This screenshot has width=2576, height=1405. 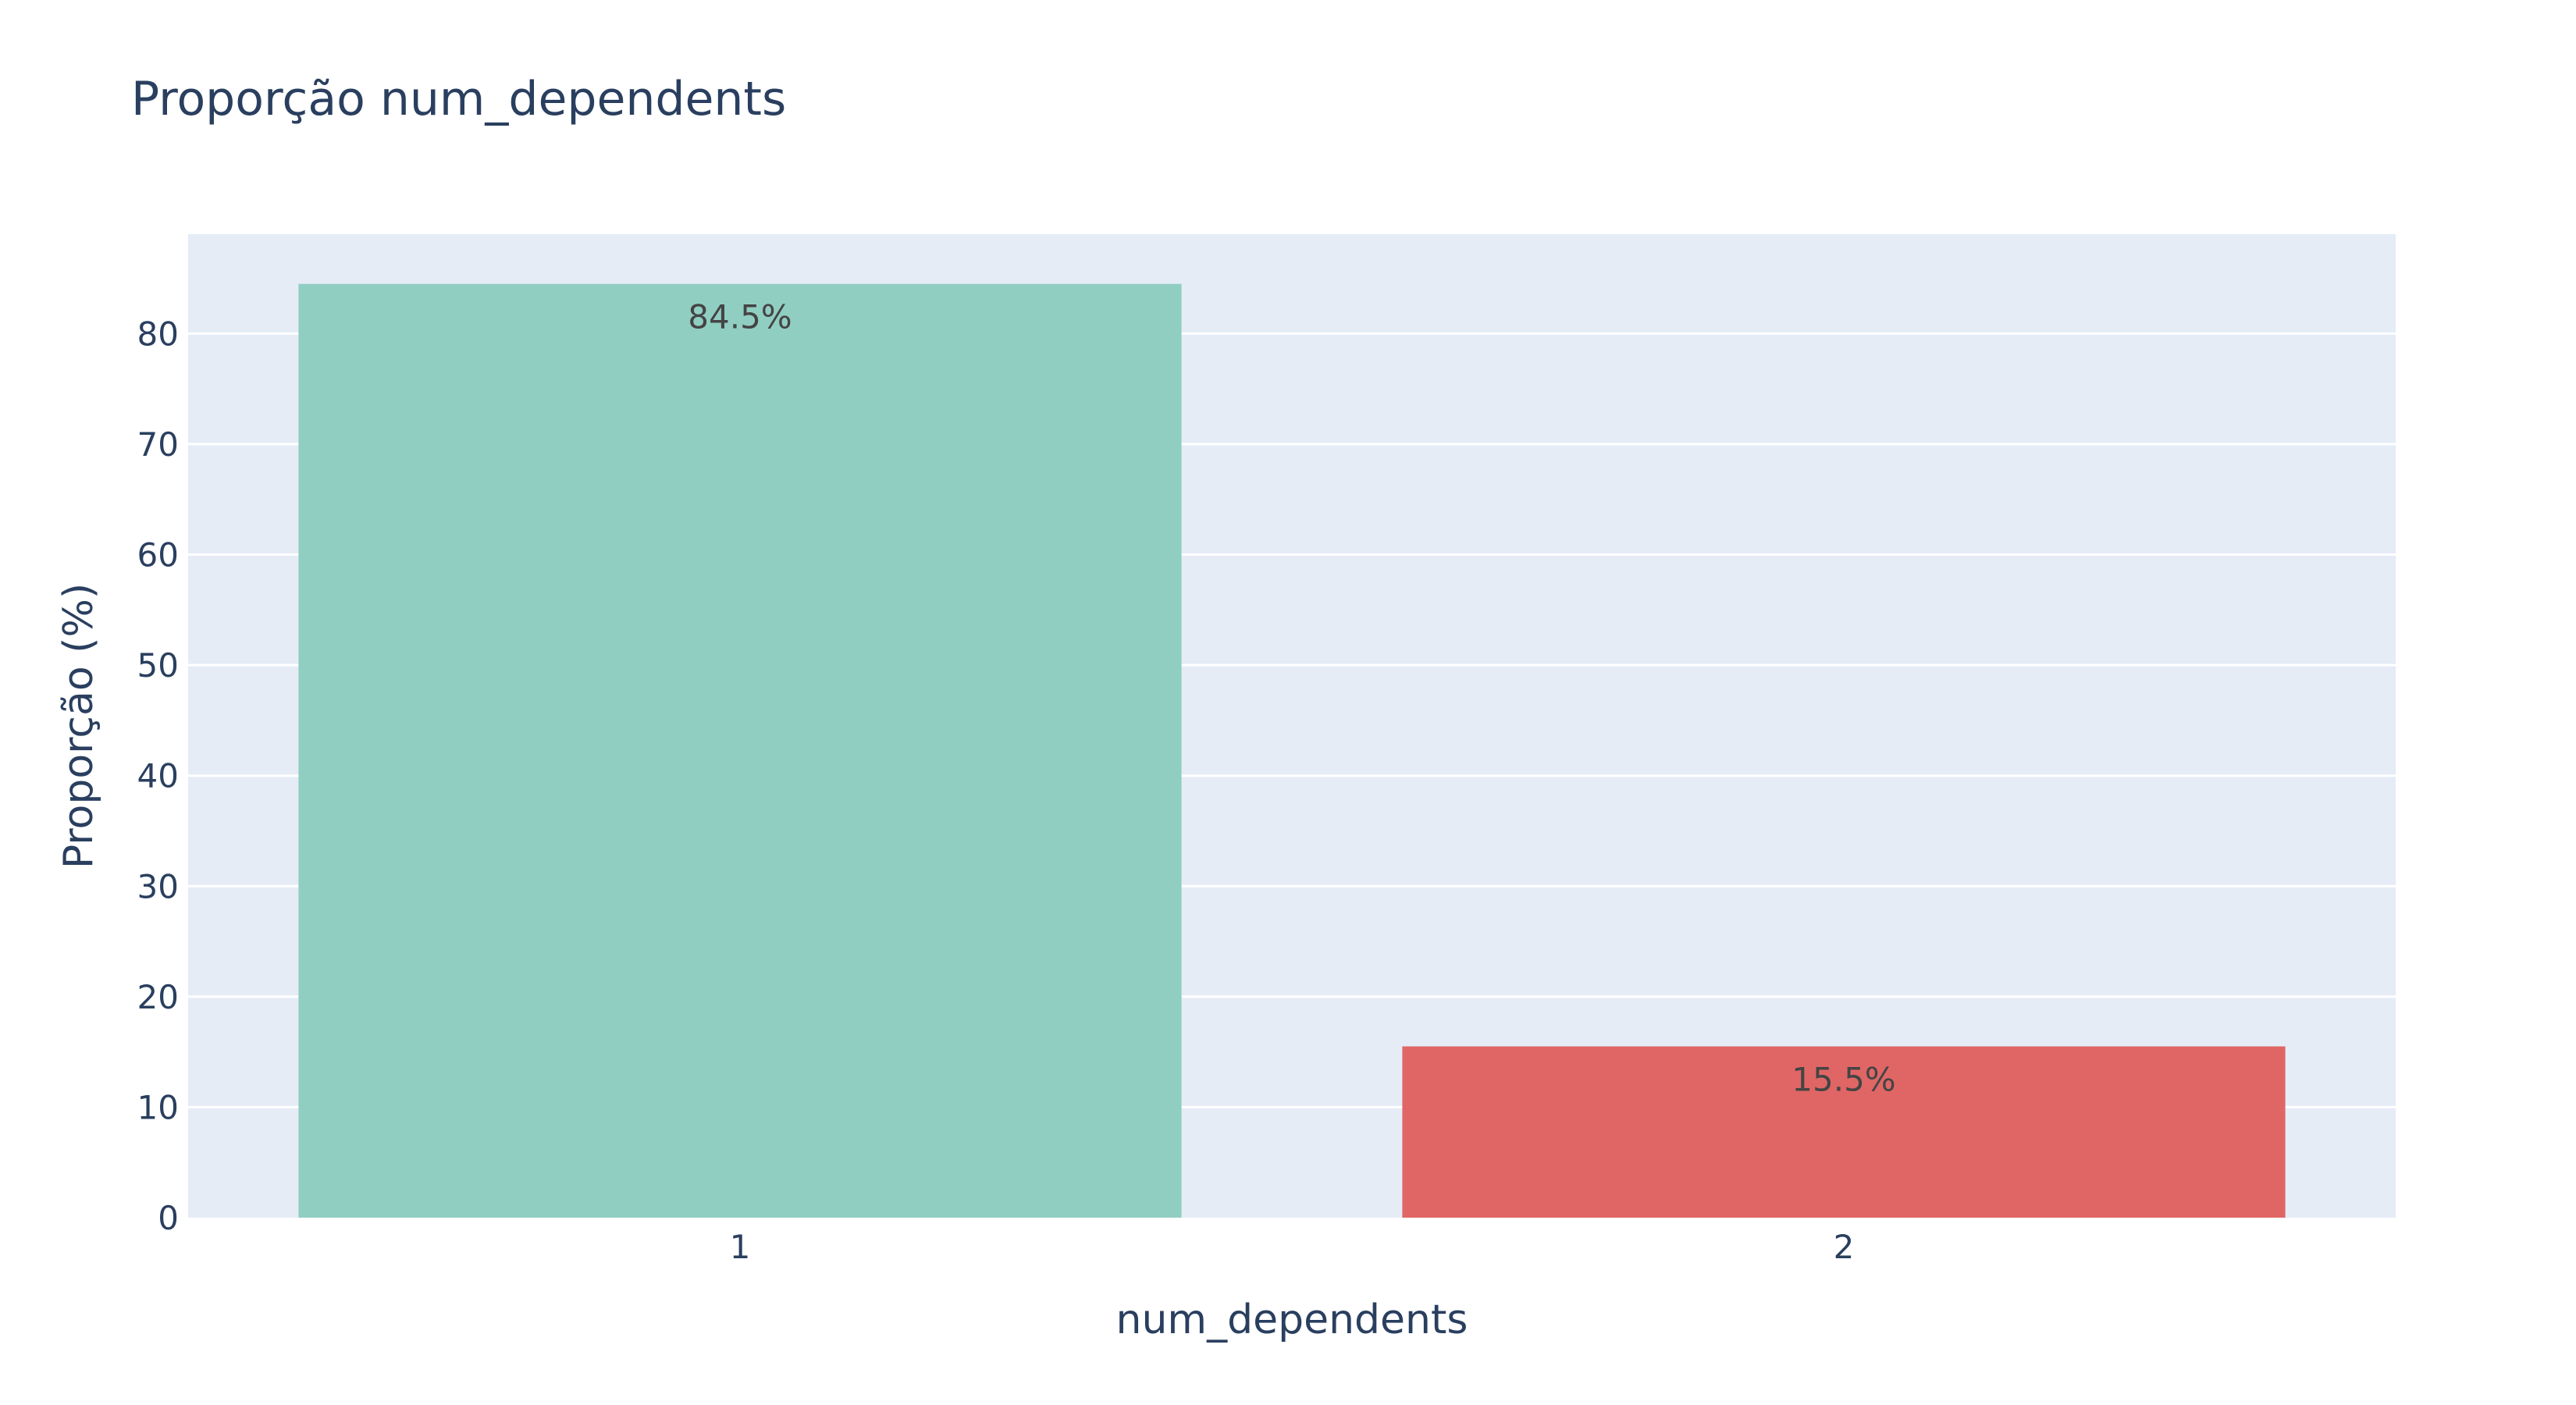 I want to click on y-tick-label: 30, so click(x=158, y=886).